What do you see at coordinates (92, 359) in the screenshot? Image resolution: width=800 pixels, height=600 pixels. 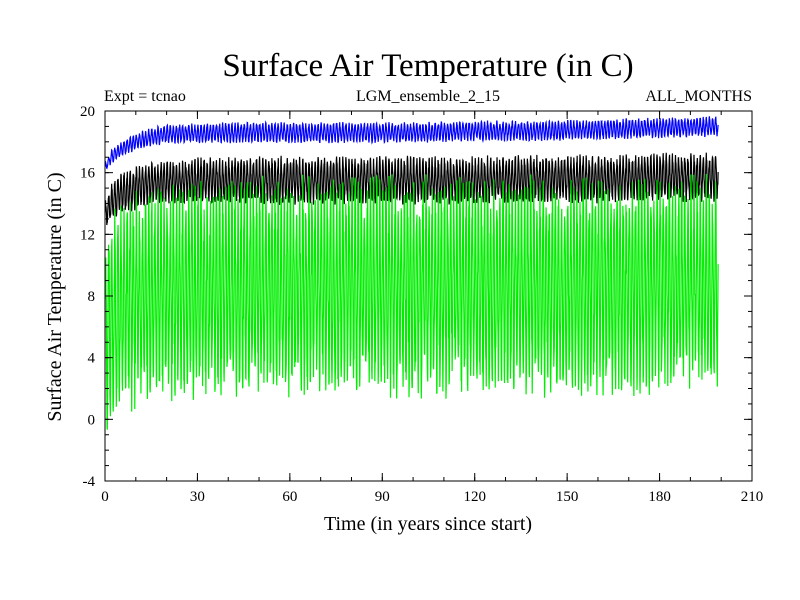 I see `y-tick-label: 4` at bounding box center [92, 359].